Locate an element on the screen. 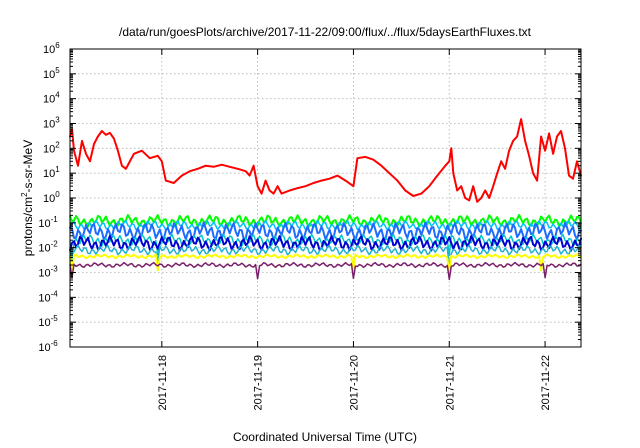 The image size is (640, 448). y-tick-label: 10⁻⁵ is located at coordinates (48, 321).